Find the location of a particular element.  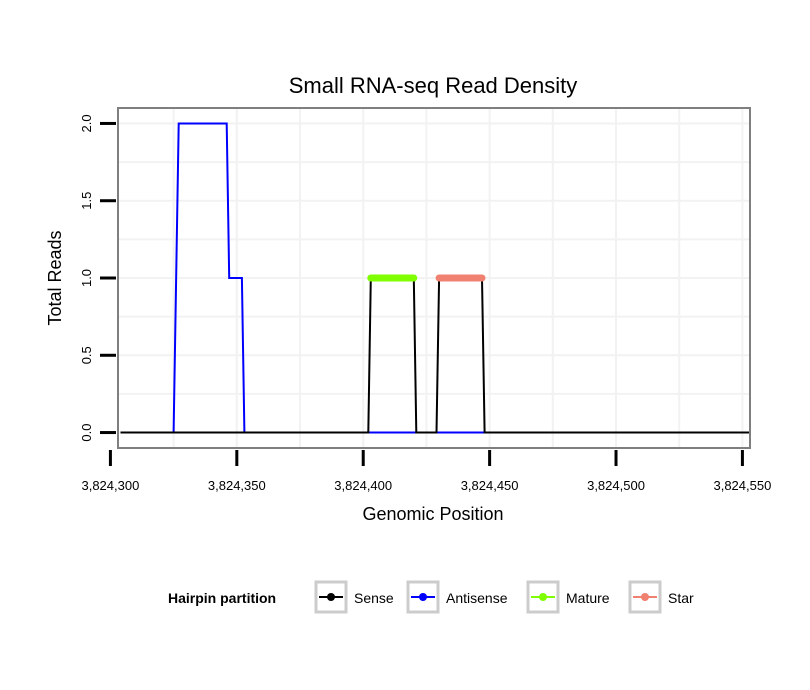

legend-title: Hairpin partition is located at coordinates (222, 598).